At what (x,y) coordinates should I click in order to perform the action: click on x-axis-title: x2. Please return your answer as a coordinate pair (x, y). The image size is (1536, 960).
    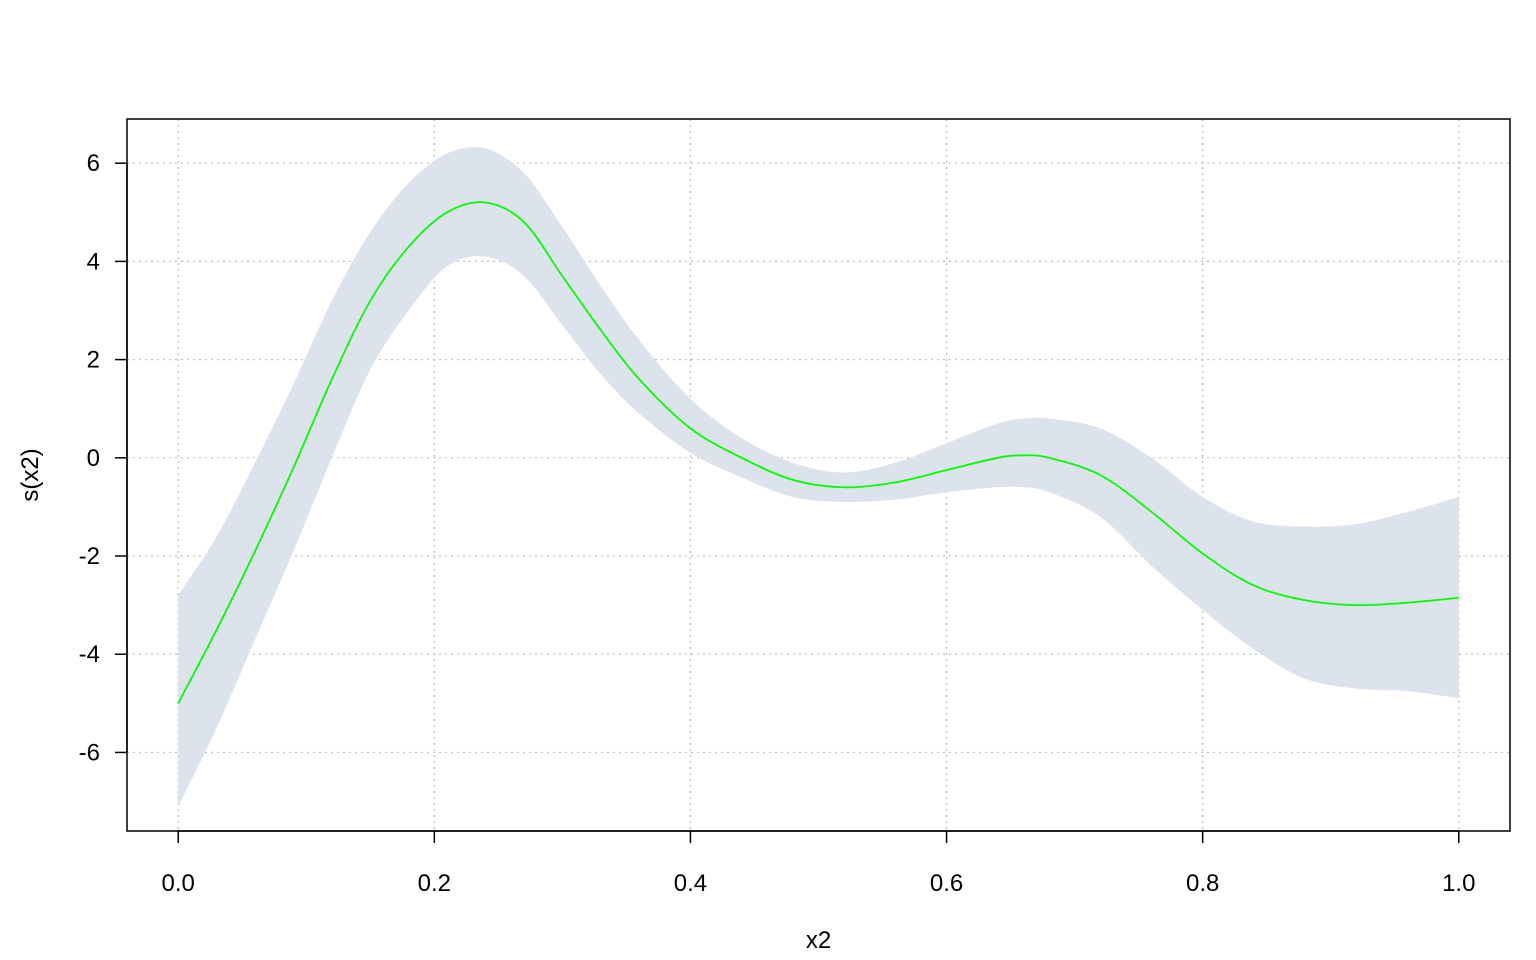
    Looking at the image, I should click on (818, 940).